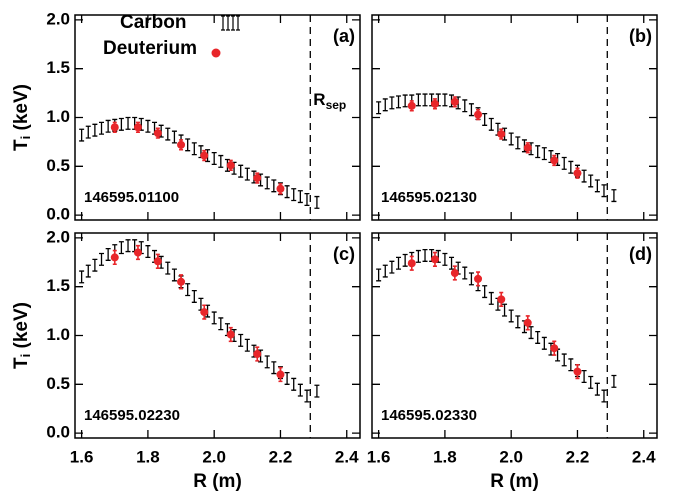  I want to click on separatrix-label-sub: sep, so click(336, 105).